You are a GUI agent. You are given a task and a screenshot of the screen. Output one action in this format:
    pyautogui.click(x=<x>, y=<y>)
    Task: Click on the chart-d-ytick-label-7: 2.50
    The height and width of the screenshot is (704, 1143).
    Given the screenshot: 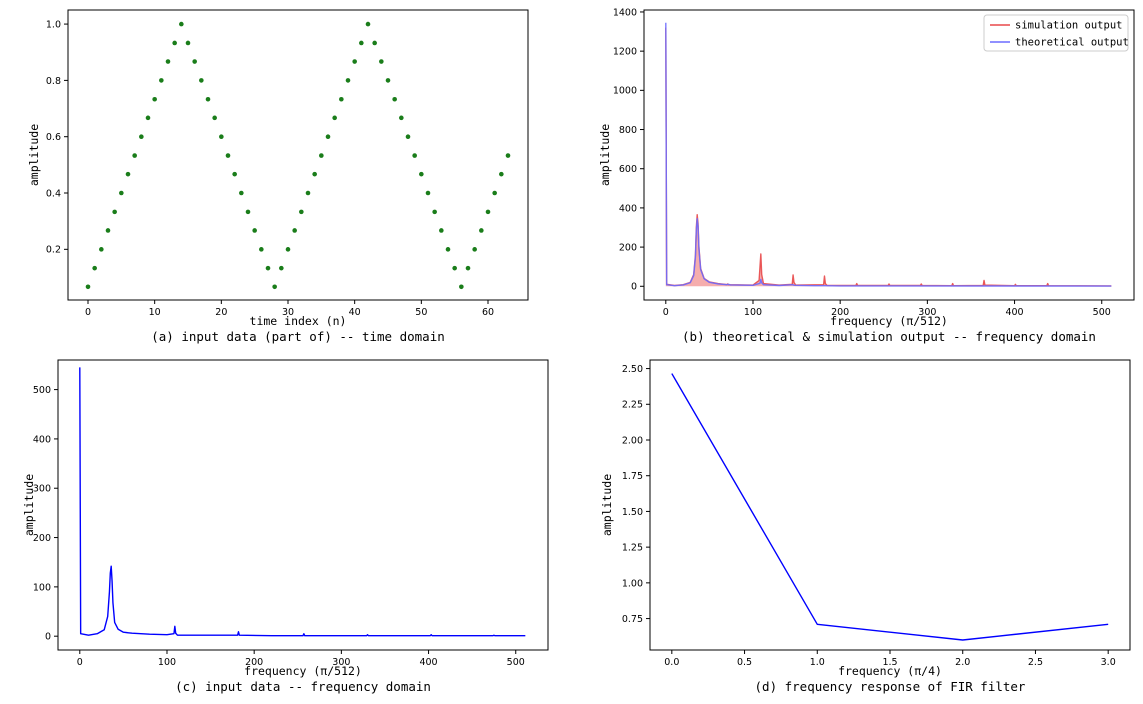 What is the action you would take?
    pyautogui.click(x=632, y=369)
    